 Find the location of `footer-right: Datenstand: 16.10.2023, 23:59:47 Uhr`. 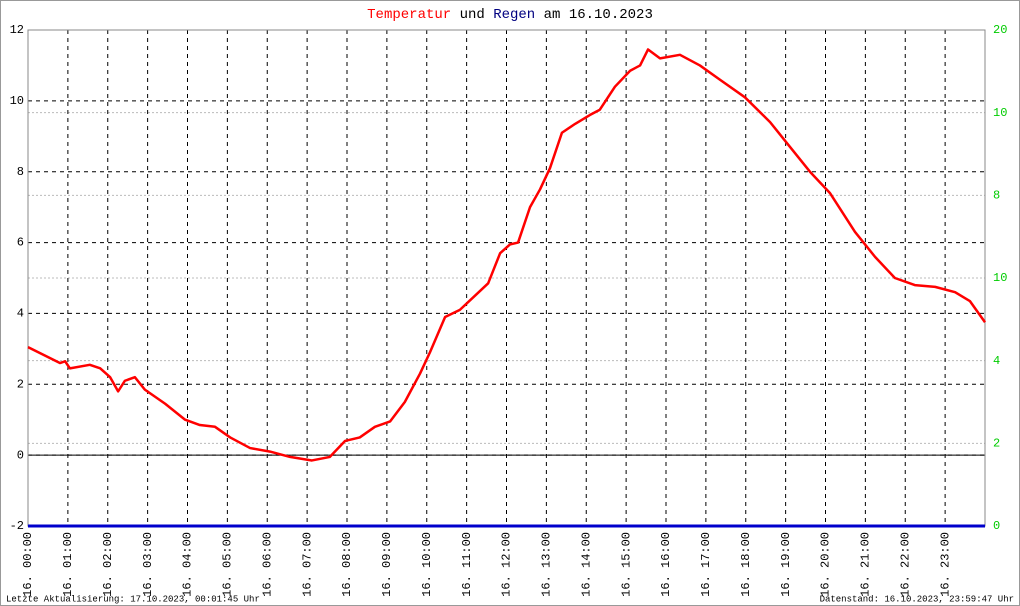

footer-right: Datenstand: 16.10.2023, 23:59:47 Uhr is located at coordinates (917, 599).